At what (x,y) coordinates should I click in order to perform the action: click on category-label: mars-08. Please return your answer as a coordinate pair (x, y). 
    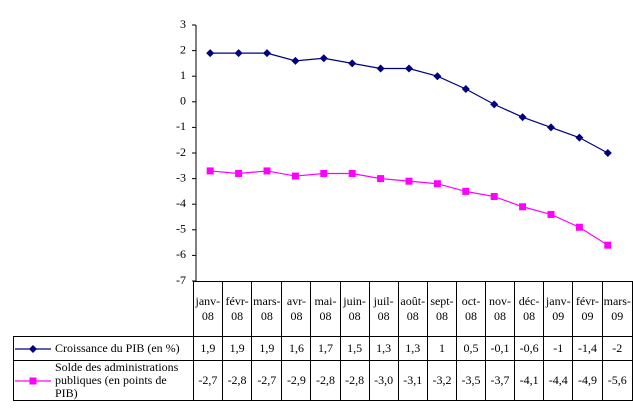
    Looking at the image, I should click on (267, 309).